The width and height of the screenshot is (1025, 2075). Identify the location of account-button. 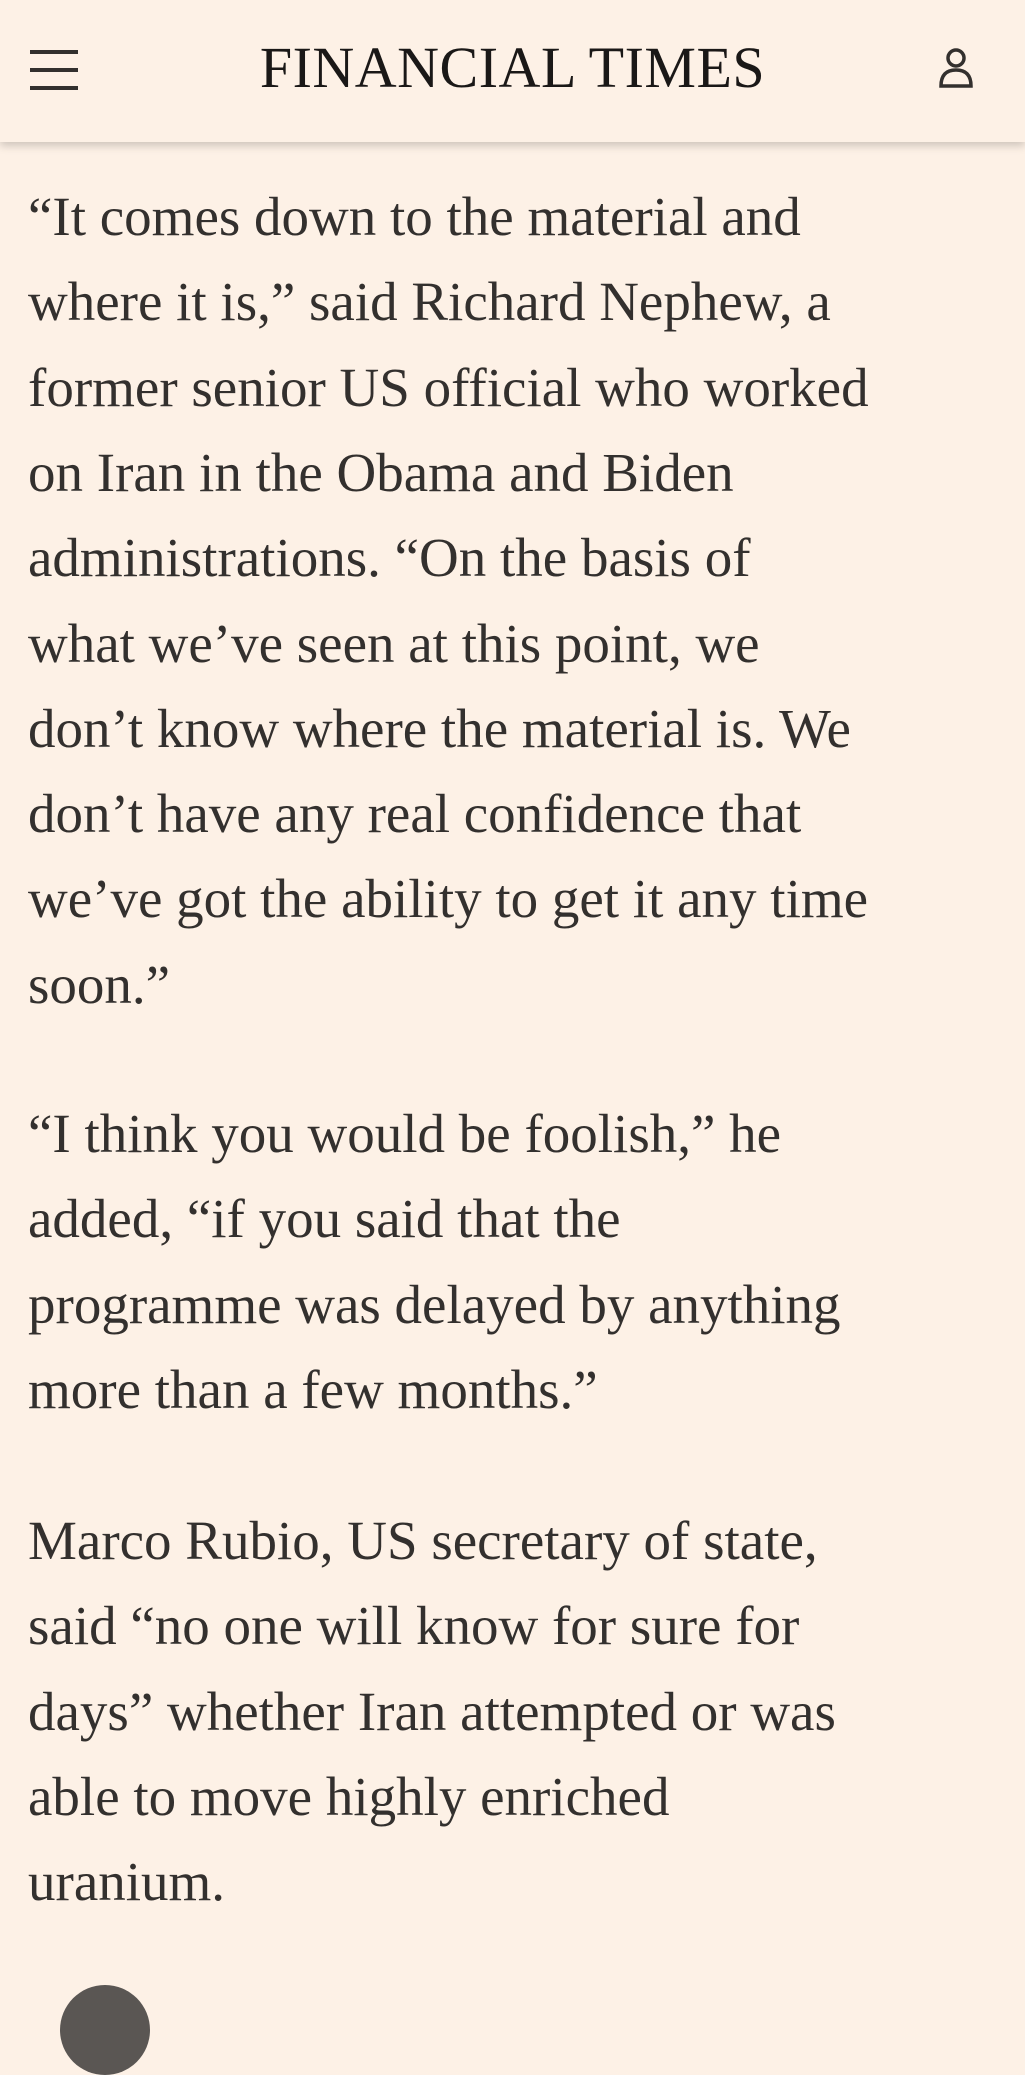
(956, 68).